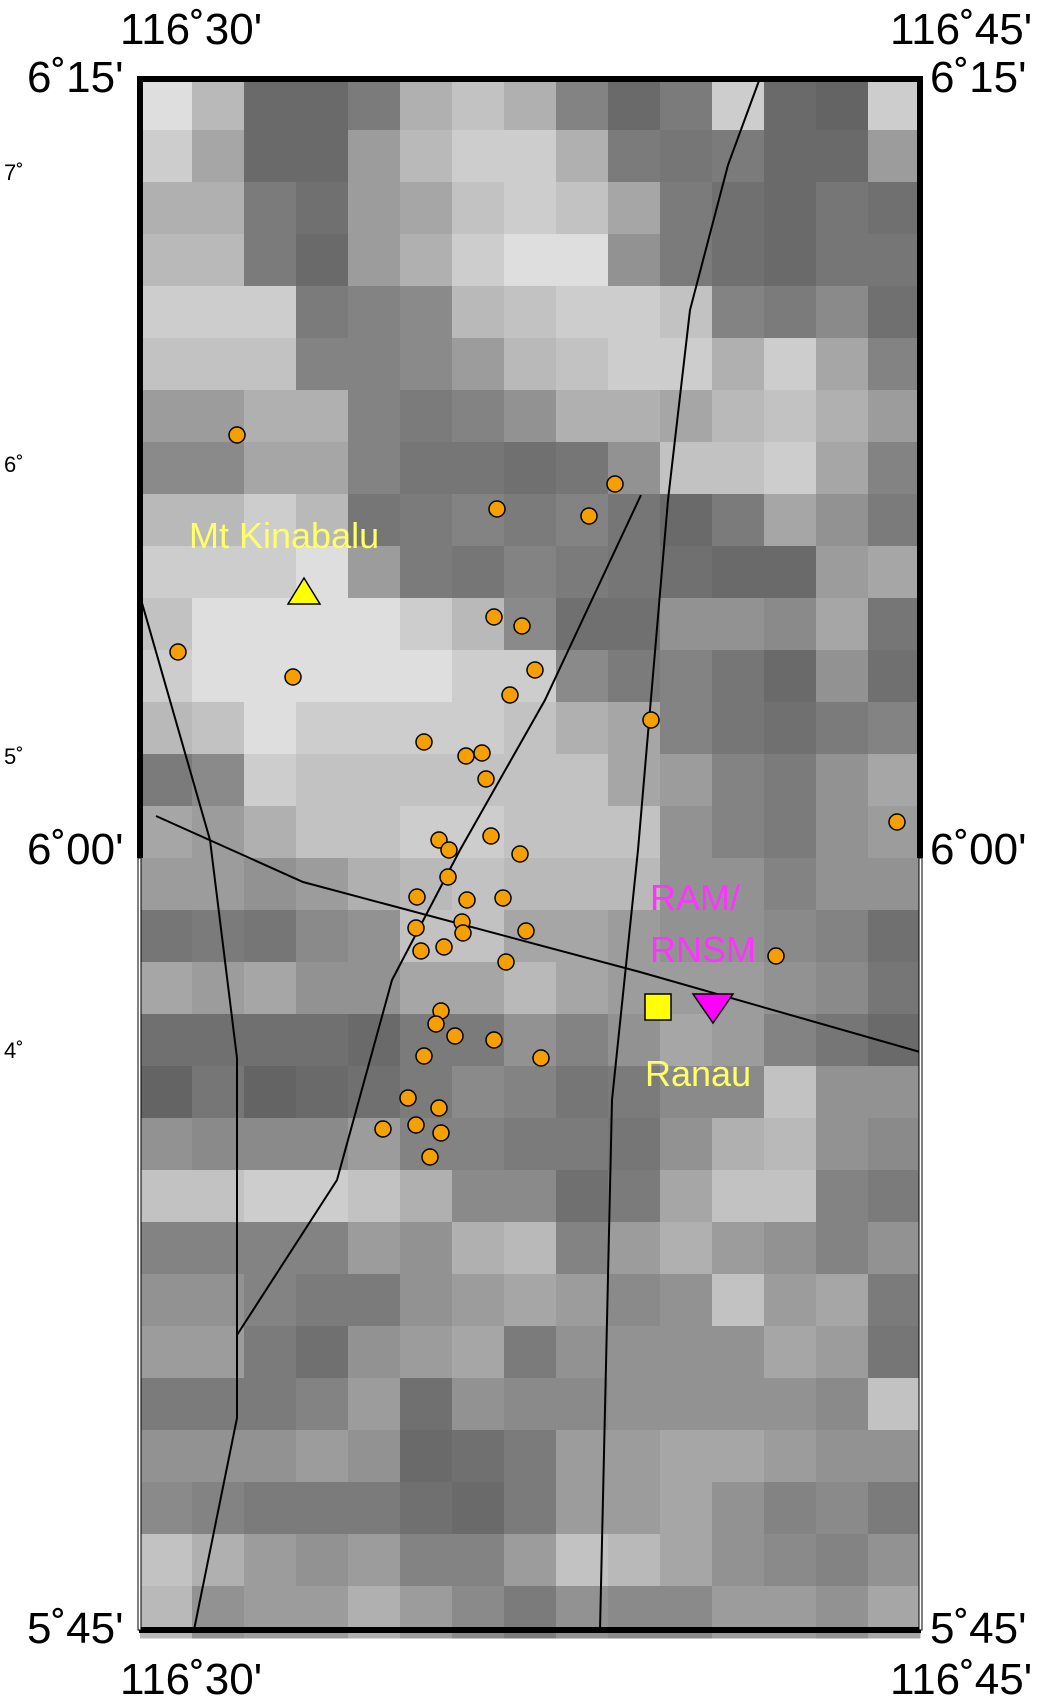  Describe the element at coordinates (695, 897) in the screenshot. I see `station-label-line1: RAM/` at that location.